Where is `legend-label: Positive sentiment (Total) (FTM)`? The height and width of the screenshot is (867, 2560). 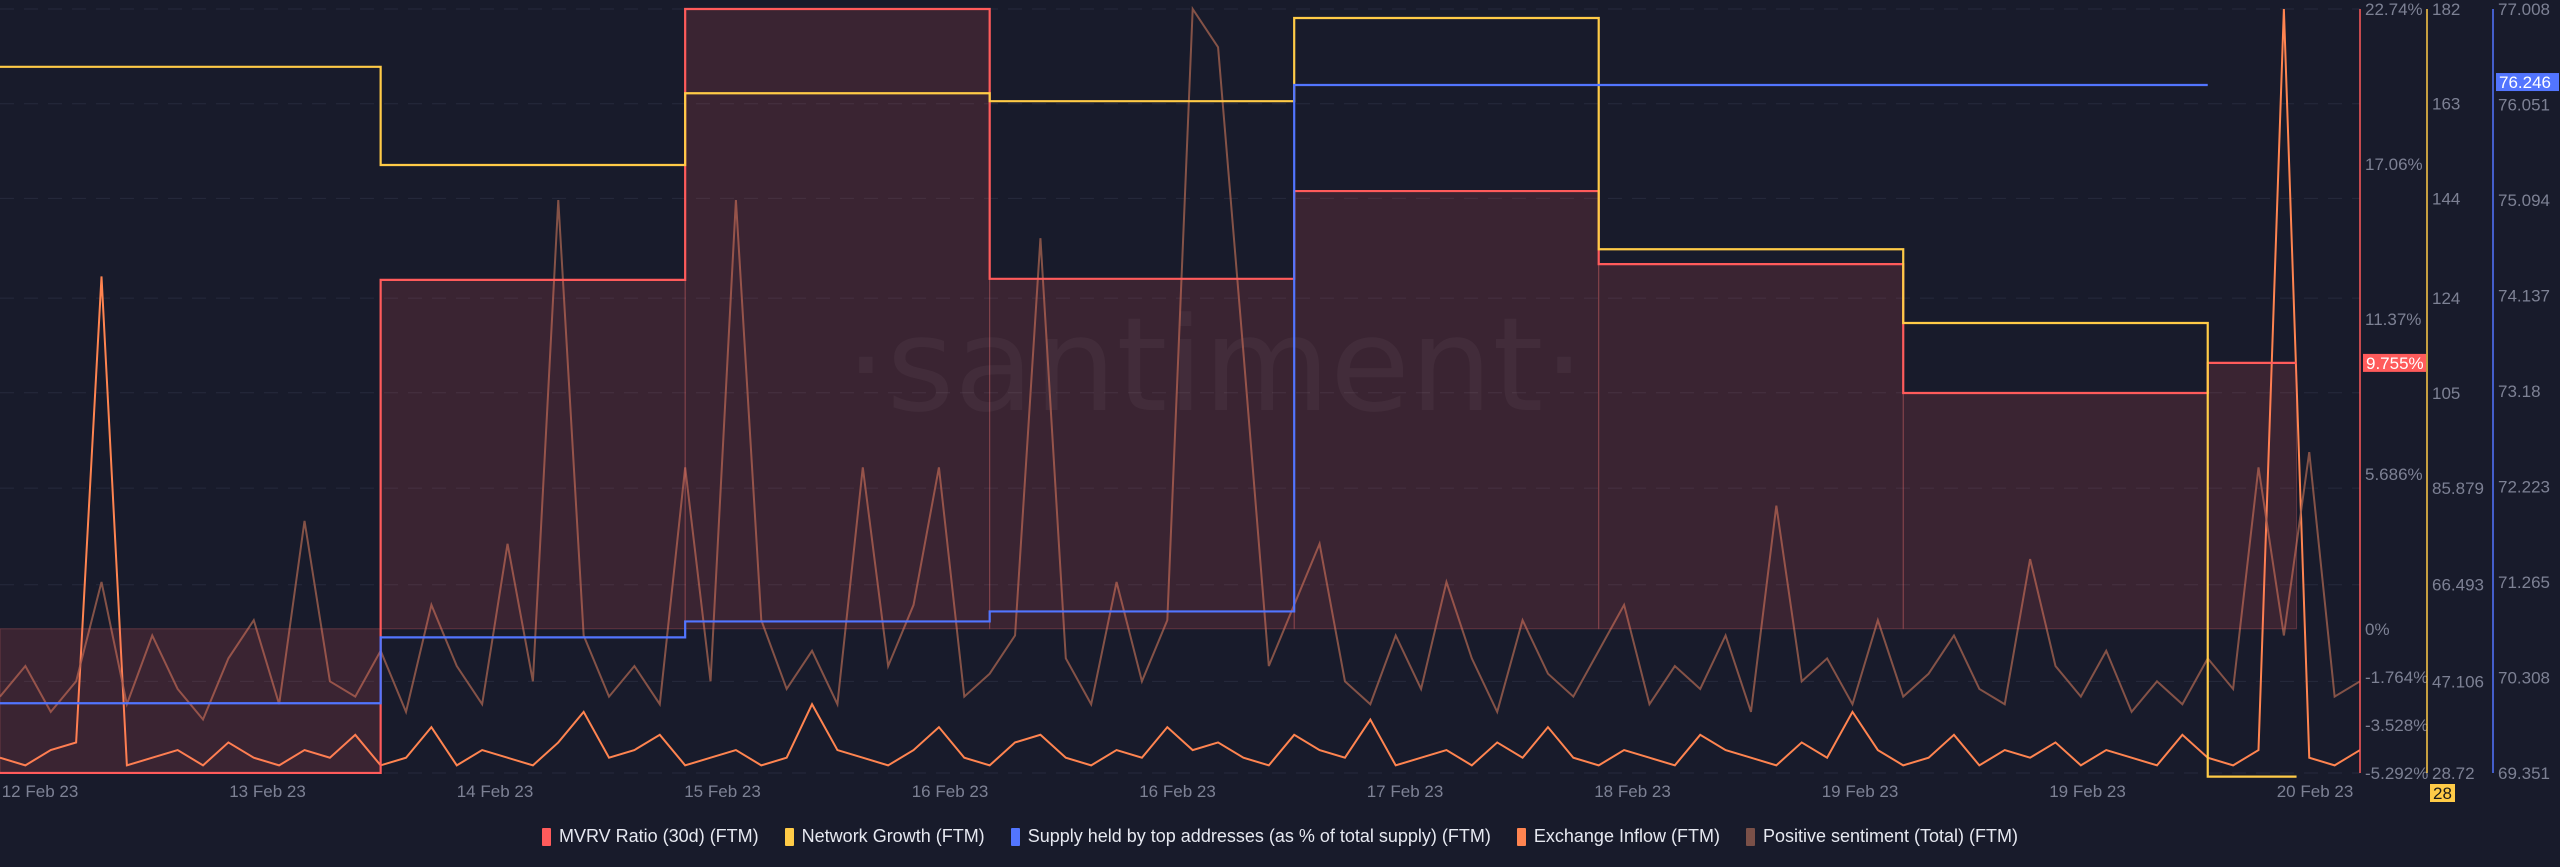 legend-label: Positive sentiment (Total) (FTM) is located at coordinates (1890, 836).